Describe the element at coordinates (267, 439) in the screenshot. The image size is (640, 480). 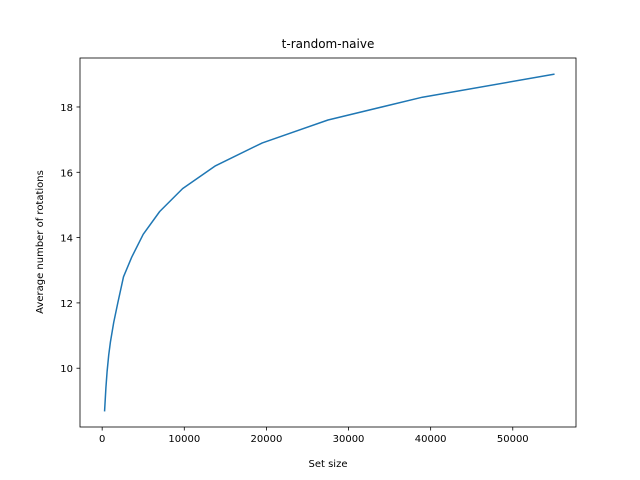
I see `x-tick-label: 20000` at that location.